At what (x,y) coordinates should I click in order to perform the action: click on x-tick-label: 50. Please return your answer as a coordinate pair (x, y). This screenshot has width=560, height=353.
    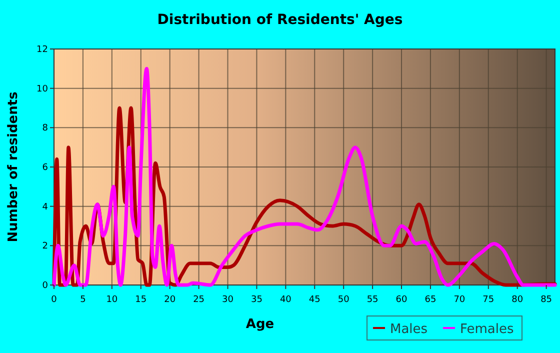
    Looking at the image, I should click on (344, 300).